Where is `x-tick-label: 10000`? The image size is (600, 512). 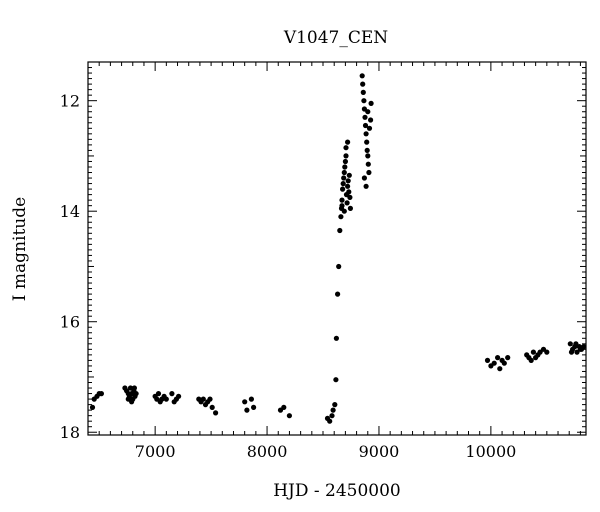
x-tick-label: 10000 is located at coordinates (490, 451).